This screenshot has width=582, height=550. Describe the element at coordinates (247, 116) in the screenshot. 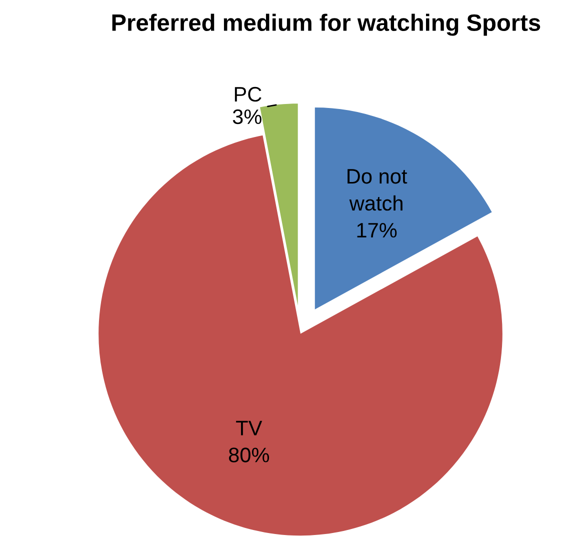

I see `data-label: 3%` at that location.